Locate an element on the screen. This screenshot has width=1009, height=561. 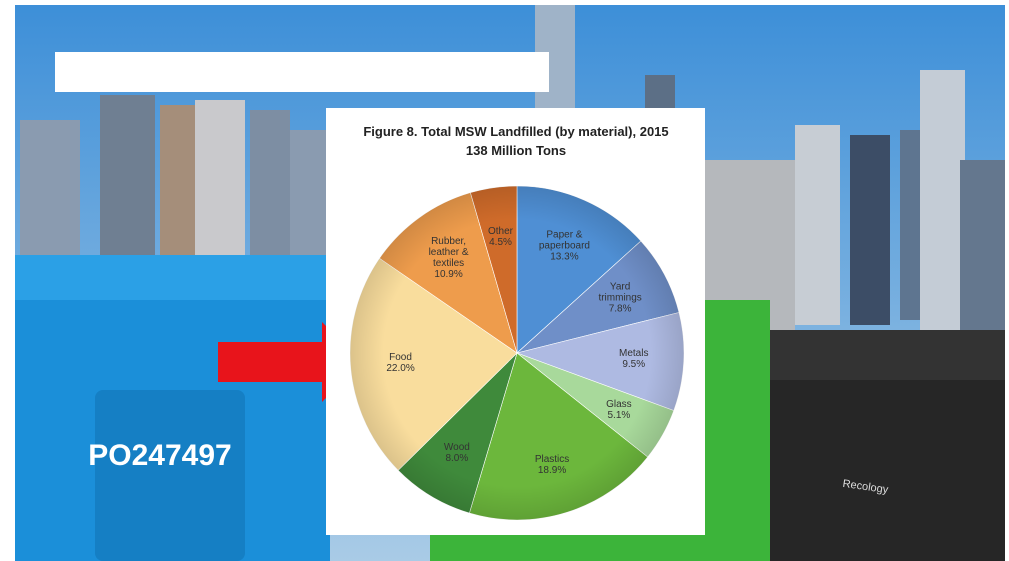
value-label: 13.3% is located at coordinates (564, 257).